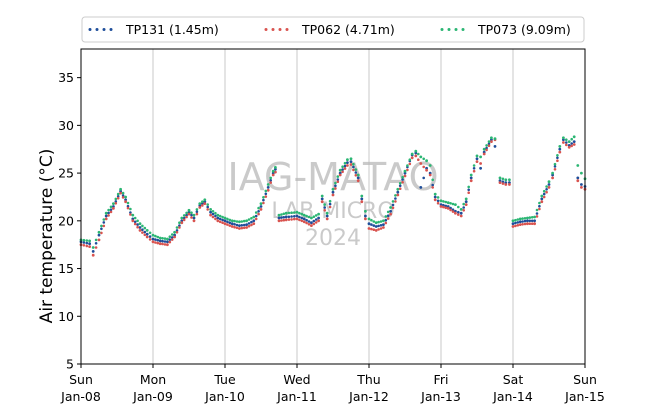  Describe the element at coordinates (172, 29) in the screenshot. I see `legend-label: TP131 (1.45m)` at that location.